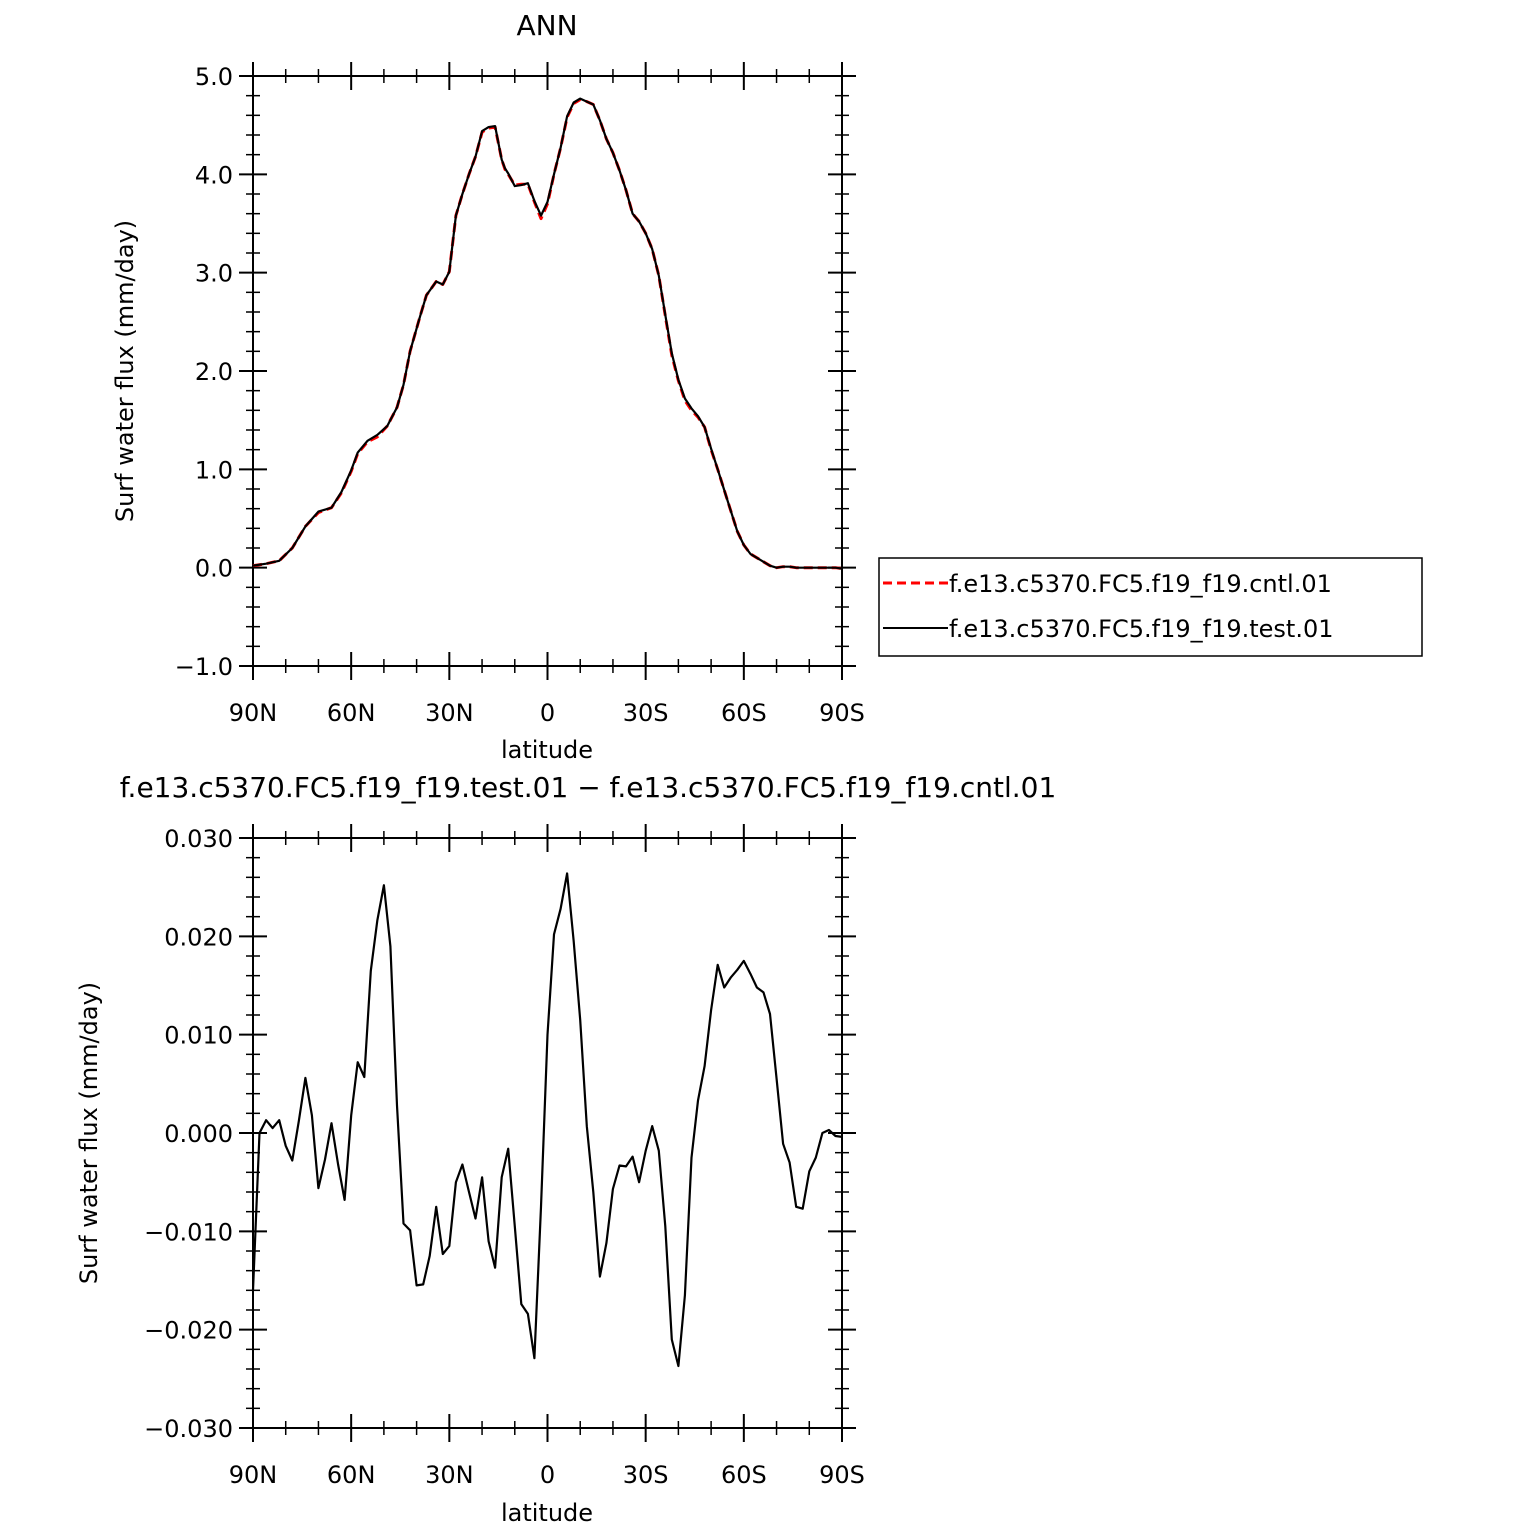 Image resolution: width=1530 pixels, height=1535 pixels. What do you see at coordinates (89, 1133) in the screenshot?
I see `bottom-y-axis-title: Surf water flux (mm/day)` at bounding box center [89, 1133].